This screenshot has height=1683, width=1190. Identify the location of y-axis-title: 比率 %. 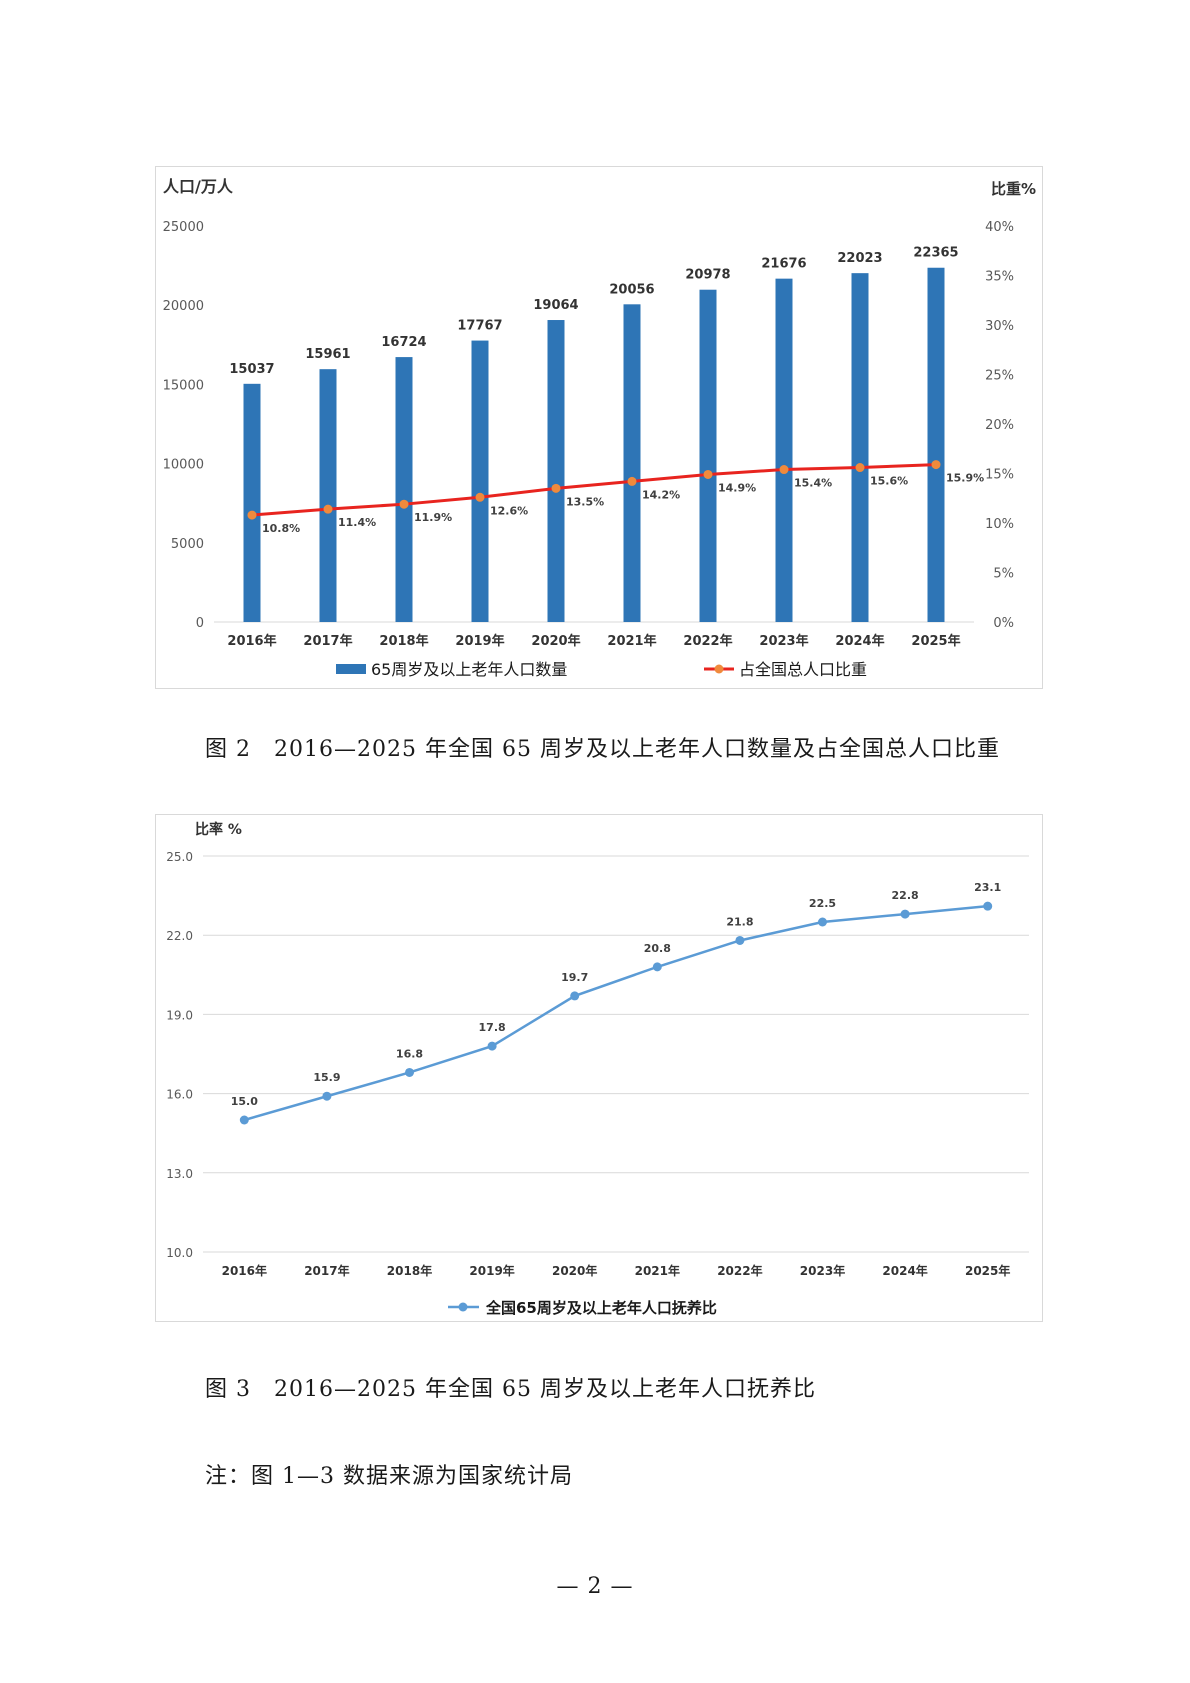
(218, 829).